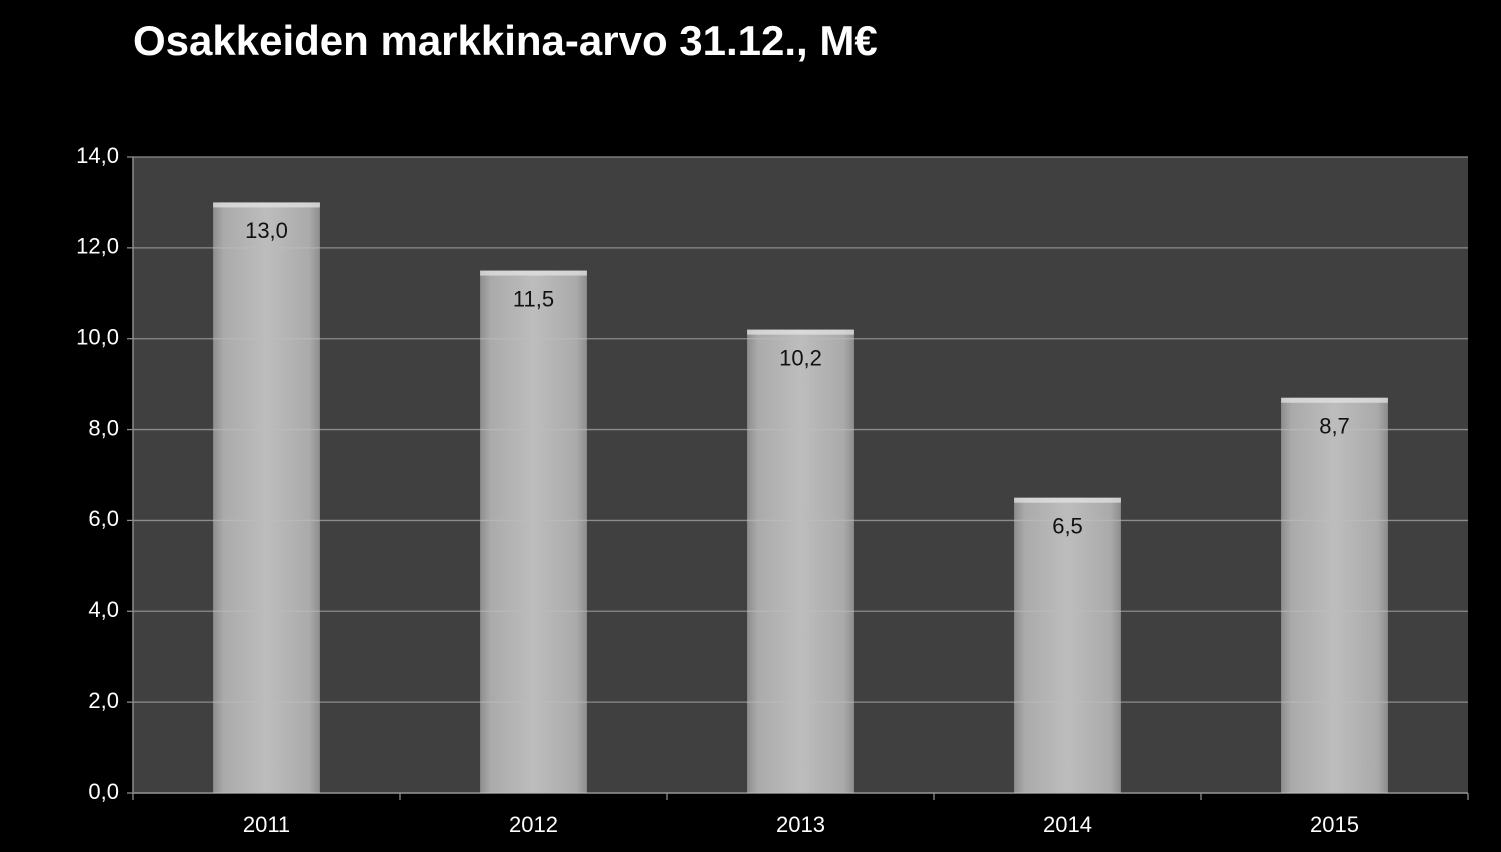 The image size is (1501, 852). Describe the element at coordinates (266, 230) in the screenshot. I see `value-label: 13,0` at that location.